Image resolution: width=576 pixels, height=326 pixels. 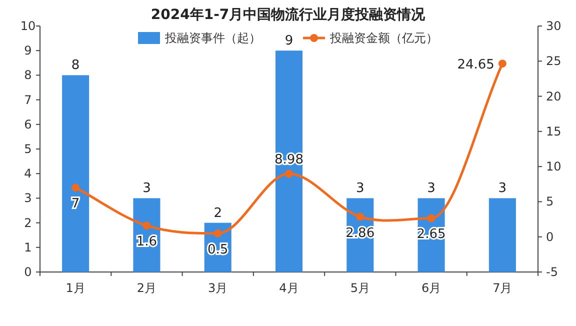 I want to click on x-tick-label: 1月, so click(x=76, y=288).